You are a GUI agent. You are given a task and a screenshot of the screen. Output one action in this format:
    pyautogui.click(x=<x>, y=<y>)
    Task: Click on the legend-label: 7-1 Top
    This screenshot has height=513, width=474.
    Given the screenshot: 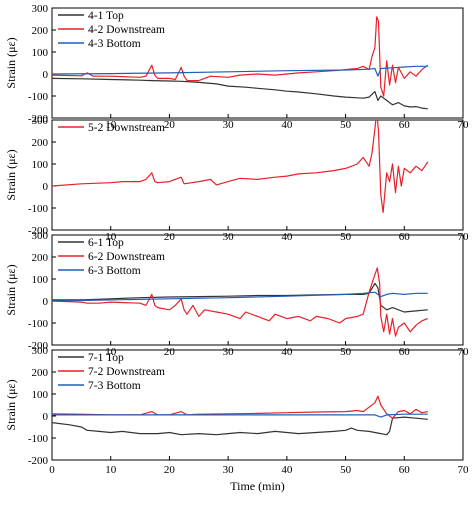 What is the action you would take?
    pyautogui.click(x=106, y=358)
    